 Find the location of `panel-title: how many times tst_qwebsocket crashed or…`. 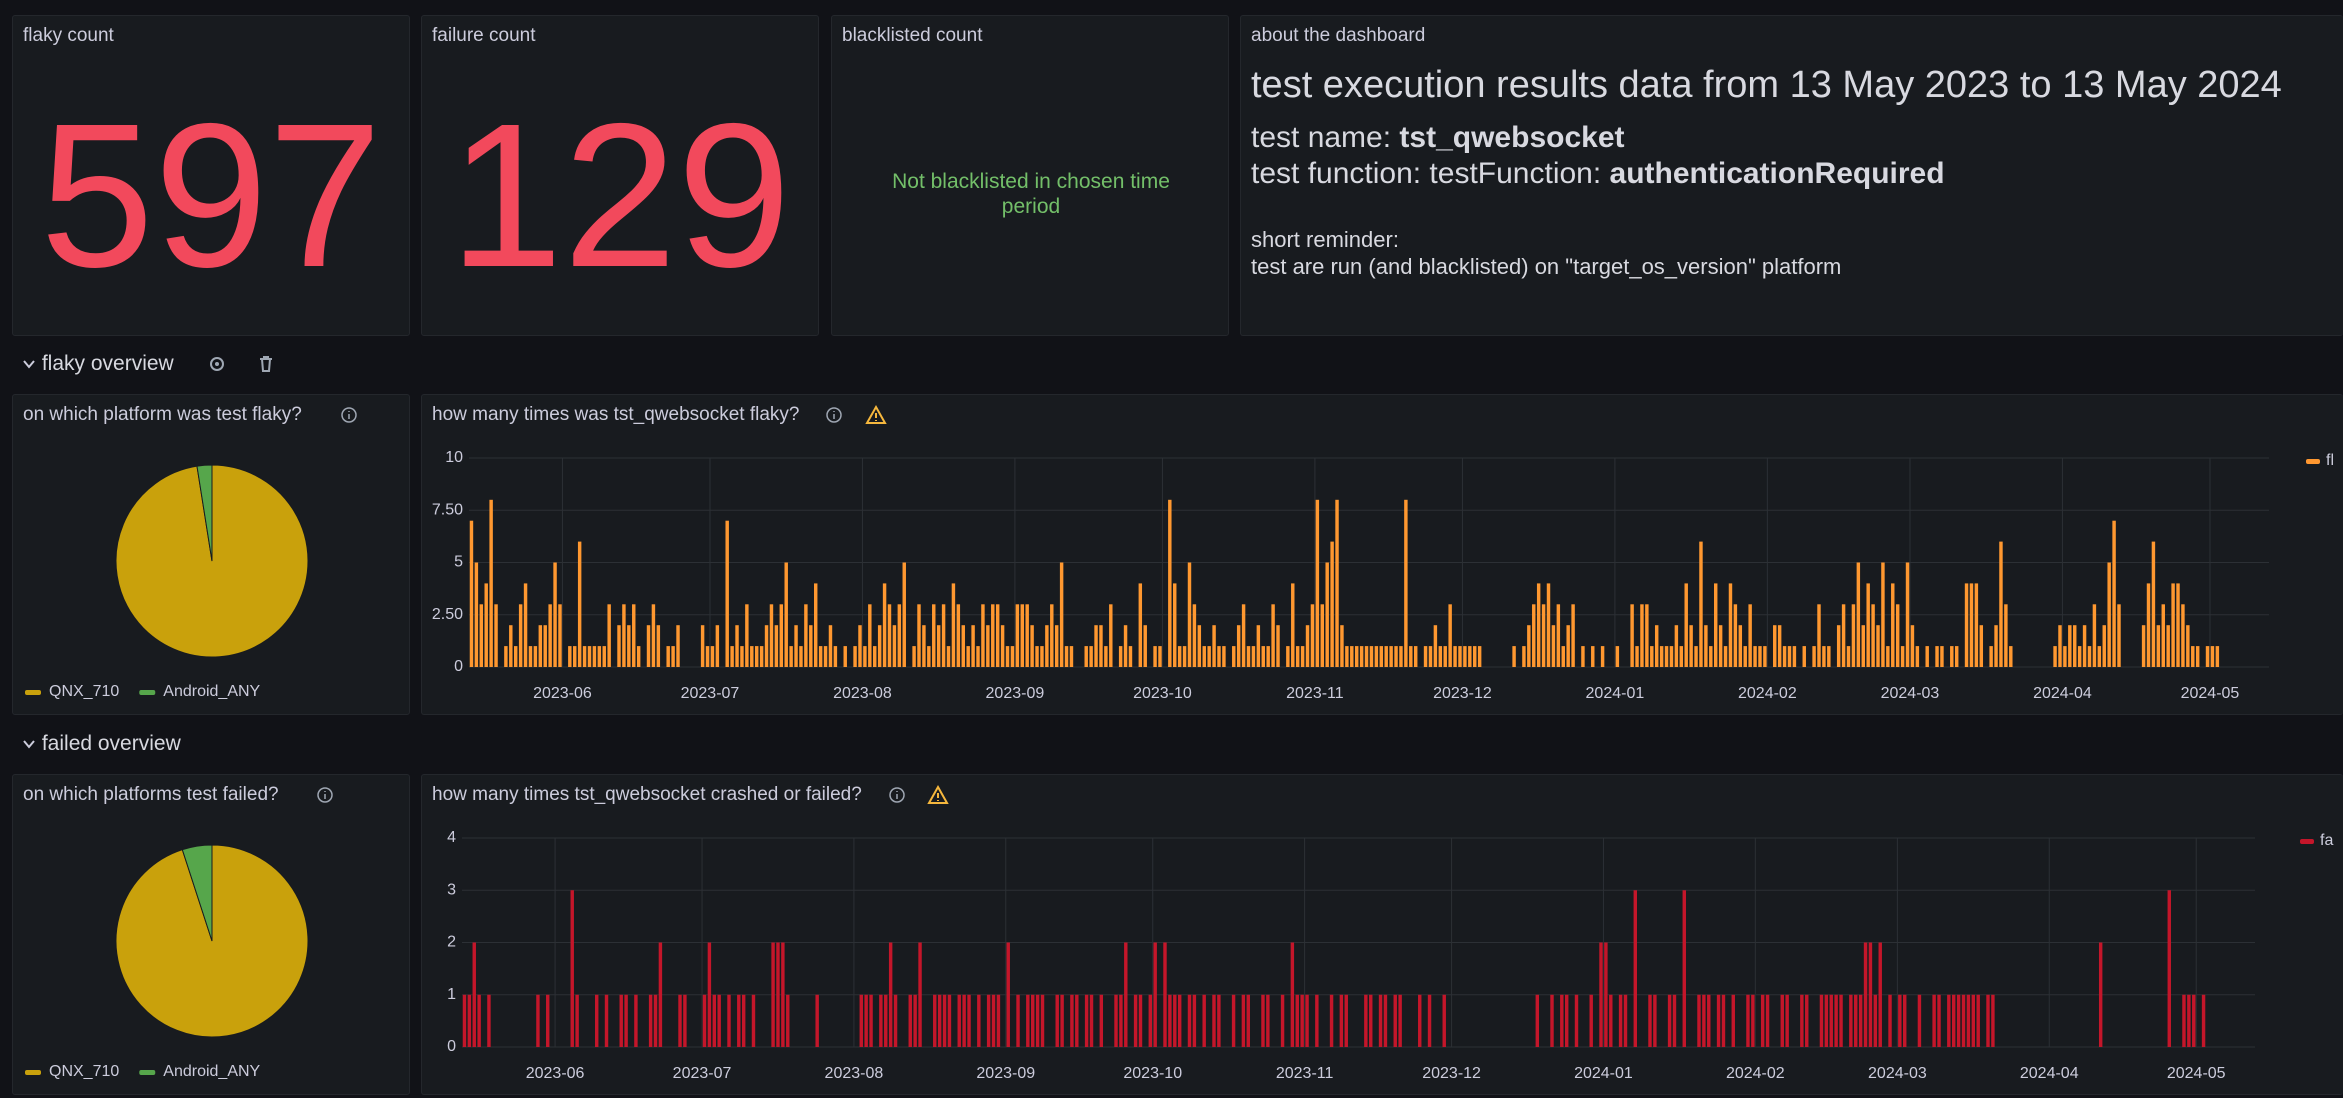

panel-title: how many times tst_qwebsocket crashed or… is located at coordinates (647, 794).